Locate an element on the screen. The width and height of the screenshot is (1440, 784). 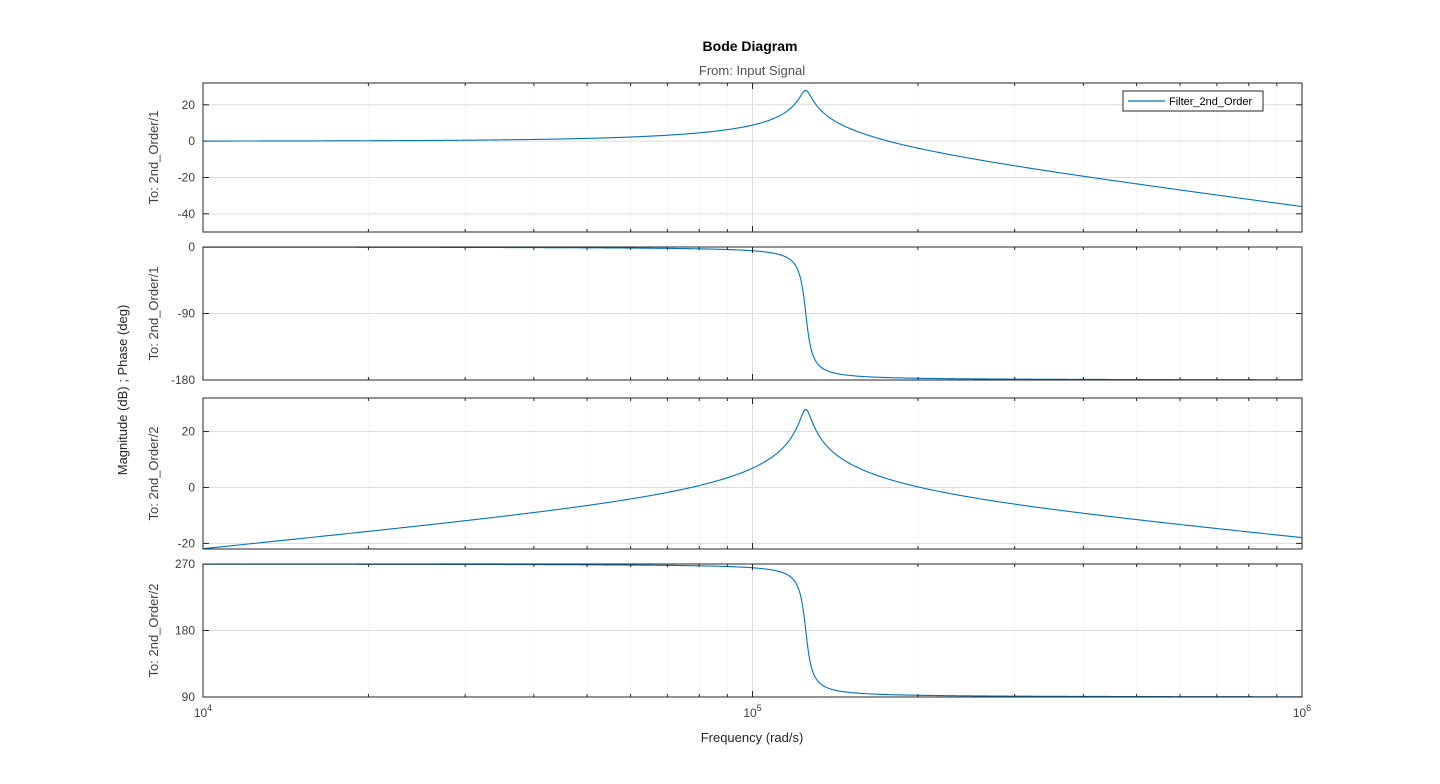
chart-subtitle: From: Input Signal is located at coordinates (752, 70).